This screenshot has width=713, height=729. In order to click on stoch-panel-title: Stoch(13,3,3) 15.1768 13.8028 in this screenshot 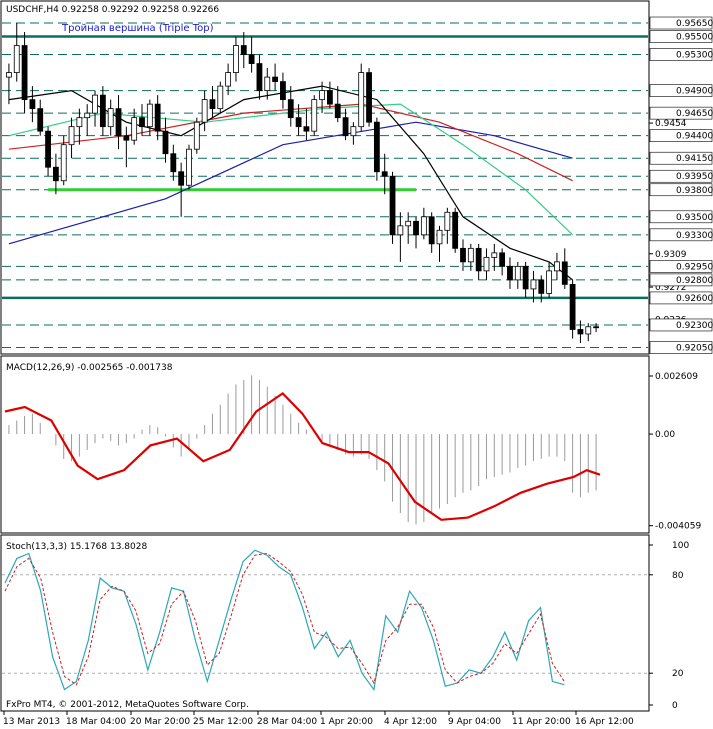, I will do `click(76, 547)`.